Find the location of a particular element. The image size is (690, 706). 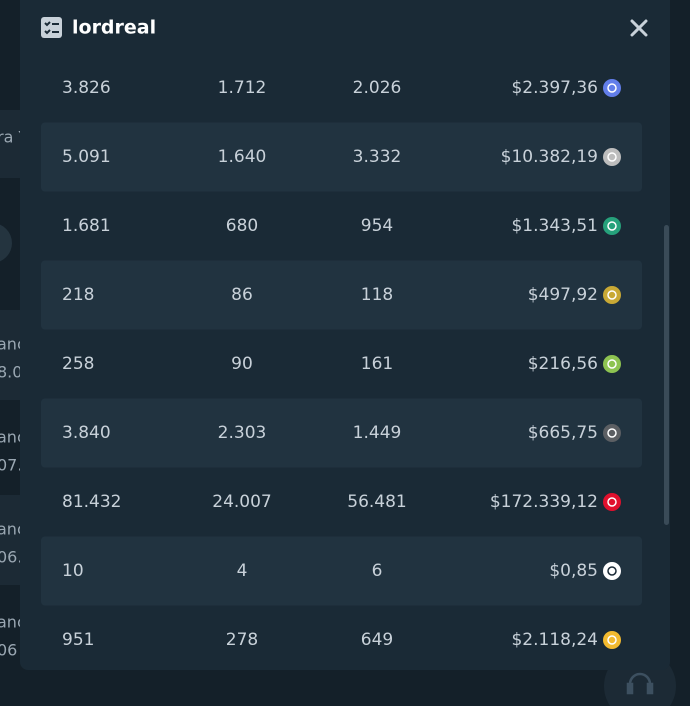

table-cell: 3.840 is located at coordinates (86, 433).